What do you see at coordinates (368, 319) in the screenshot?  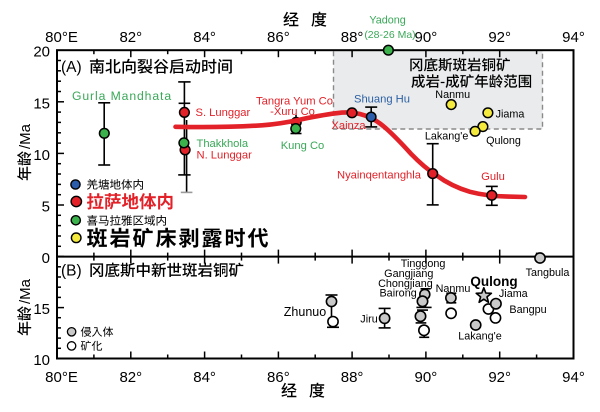 I see `svg-text: Jiru` at bounding box center [368, 319].